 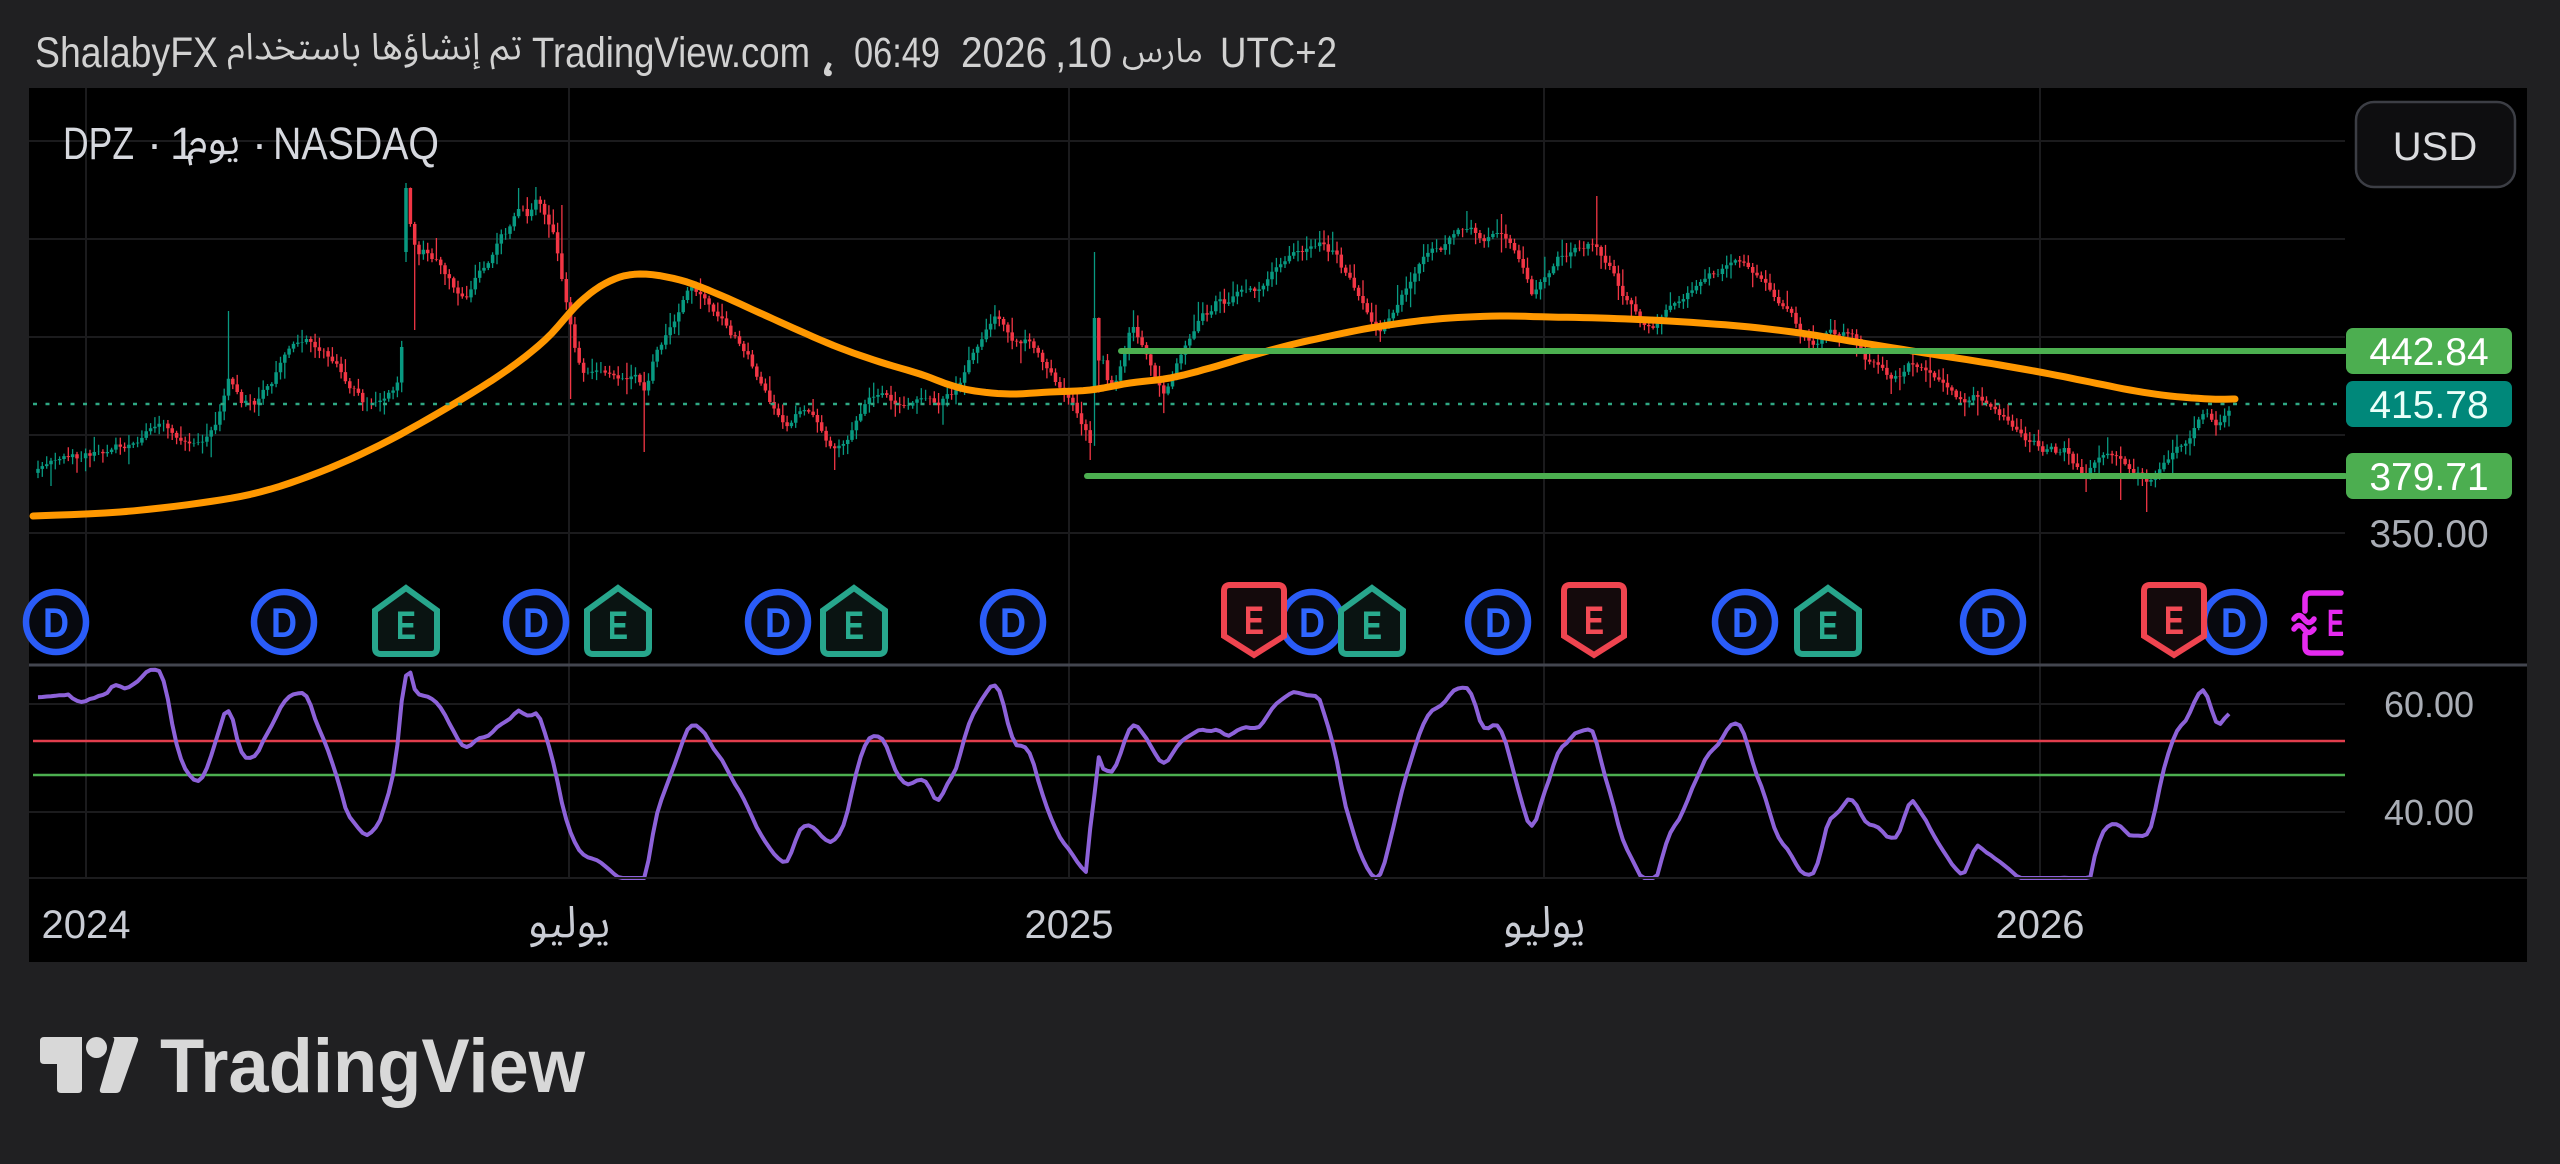 What do you see at coordinates (98, 143) in the screenshot?
I see `svg-text: DPZ` at bounding box center [98, 143].